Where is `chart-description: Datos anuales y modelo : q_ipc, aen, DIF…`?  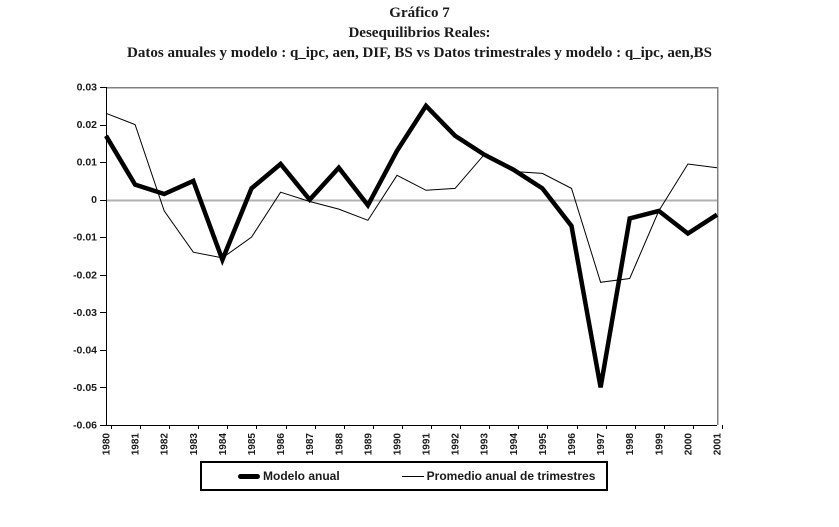 chart-description: Datos anuales y modelo : q_ipc, aen, DIF… is located at coordinates (419, 53).